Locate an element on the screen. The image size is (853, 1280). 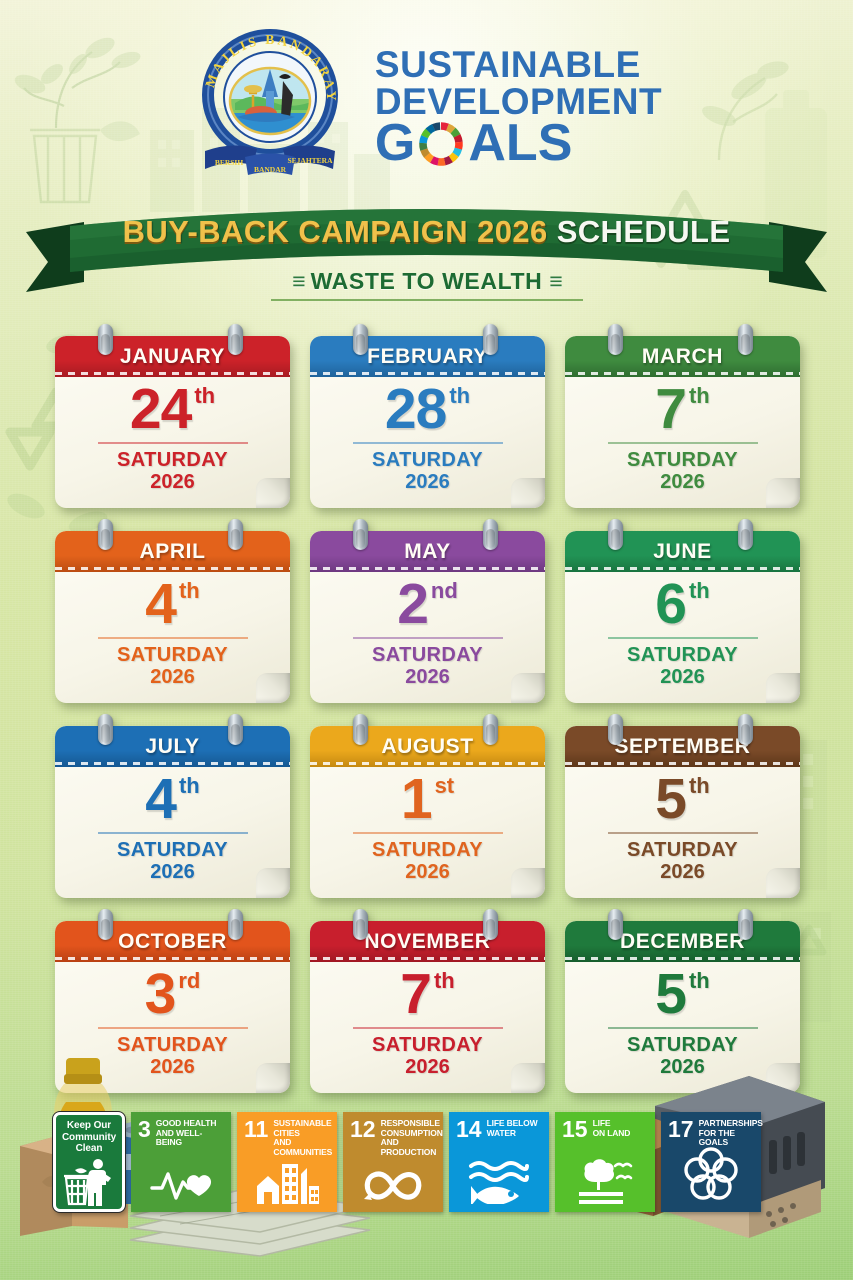
calendar-header: JANUARY is located at coordinates (172, 356).